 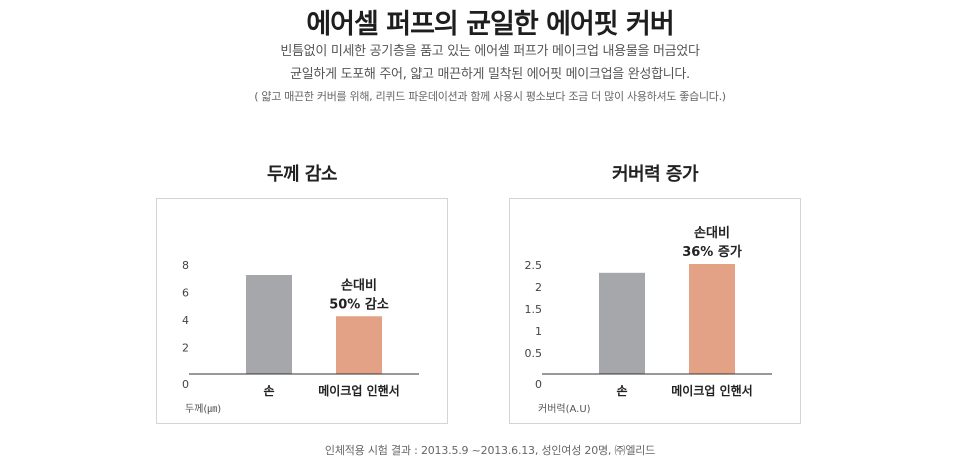 What do you see at coordinates (538, 331) in the screenshot?
I see `y-tick-label: 1` at bounding box center [538, 331].